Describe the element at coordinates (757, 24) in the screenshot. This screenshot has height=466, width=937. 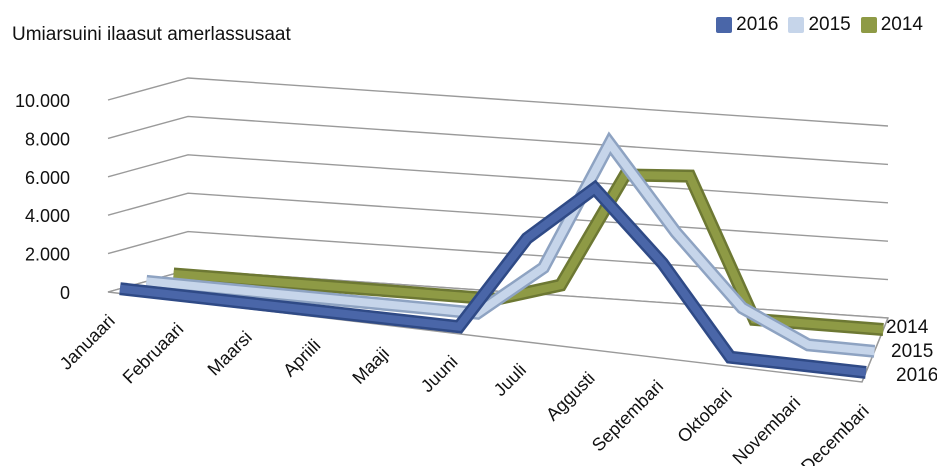
I see `legend-label-2016: 2016` at that location.